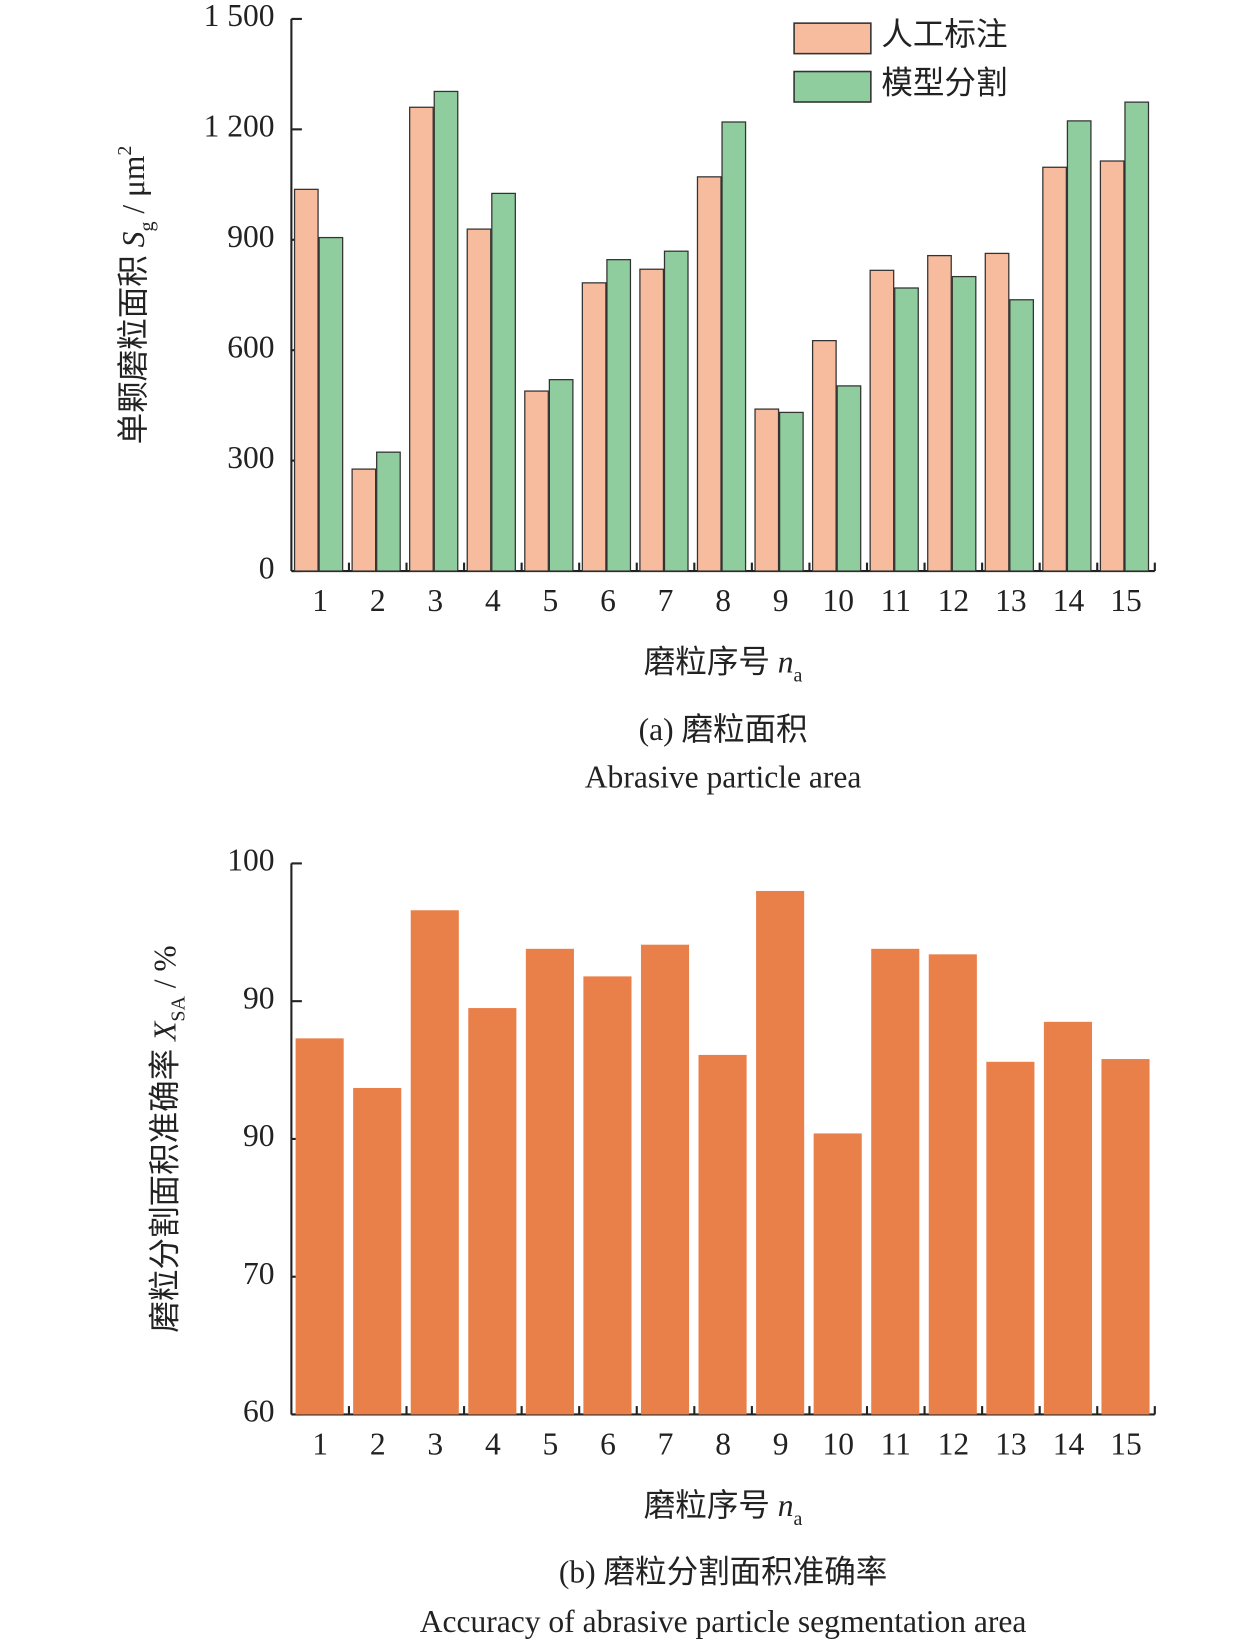 The height and width of the screenshot is (1649, 1259). Describe the element at coordinates (165, 1031) in the screenshot. I see `y-axis-label-symbol: X` at that location.